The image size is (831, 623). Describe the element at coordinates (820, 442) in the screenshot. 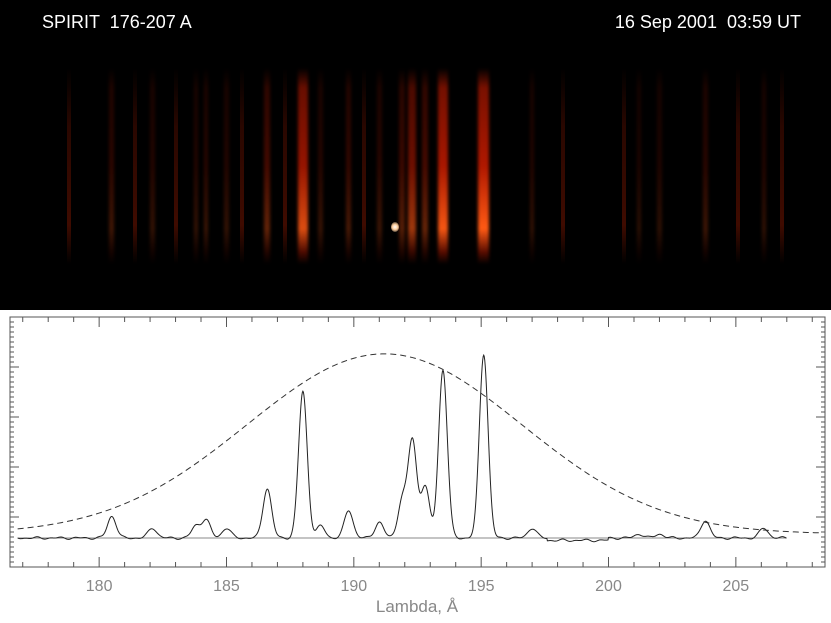

I see `right-axis-ticks` at that location.